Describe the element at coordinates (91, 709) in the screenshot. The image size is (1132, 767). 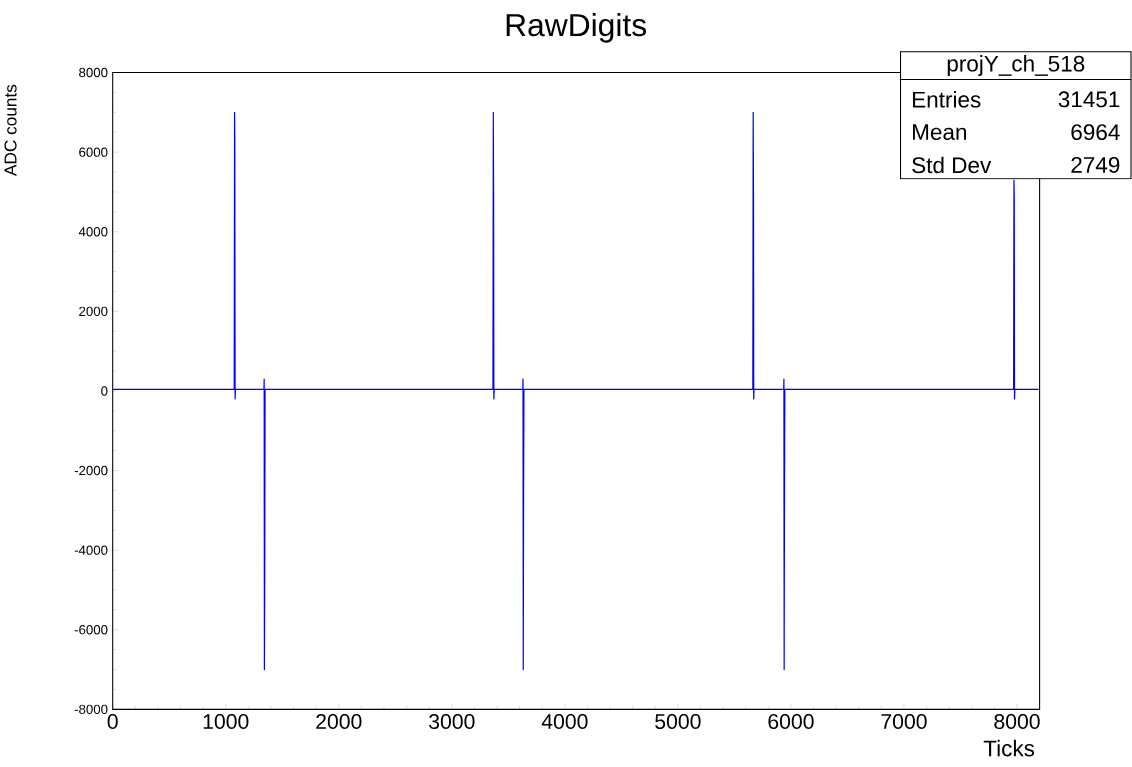
I see `y-tick-label: -8000` at that location.